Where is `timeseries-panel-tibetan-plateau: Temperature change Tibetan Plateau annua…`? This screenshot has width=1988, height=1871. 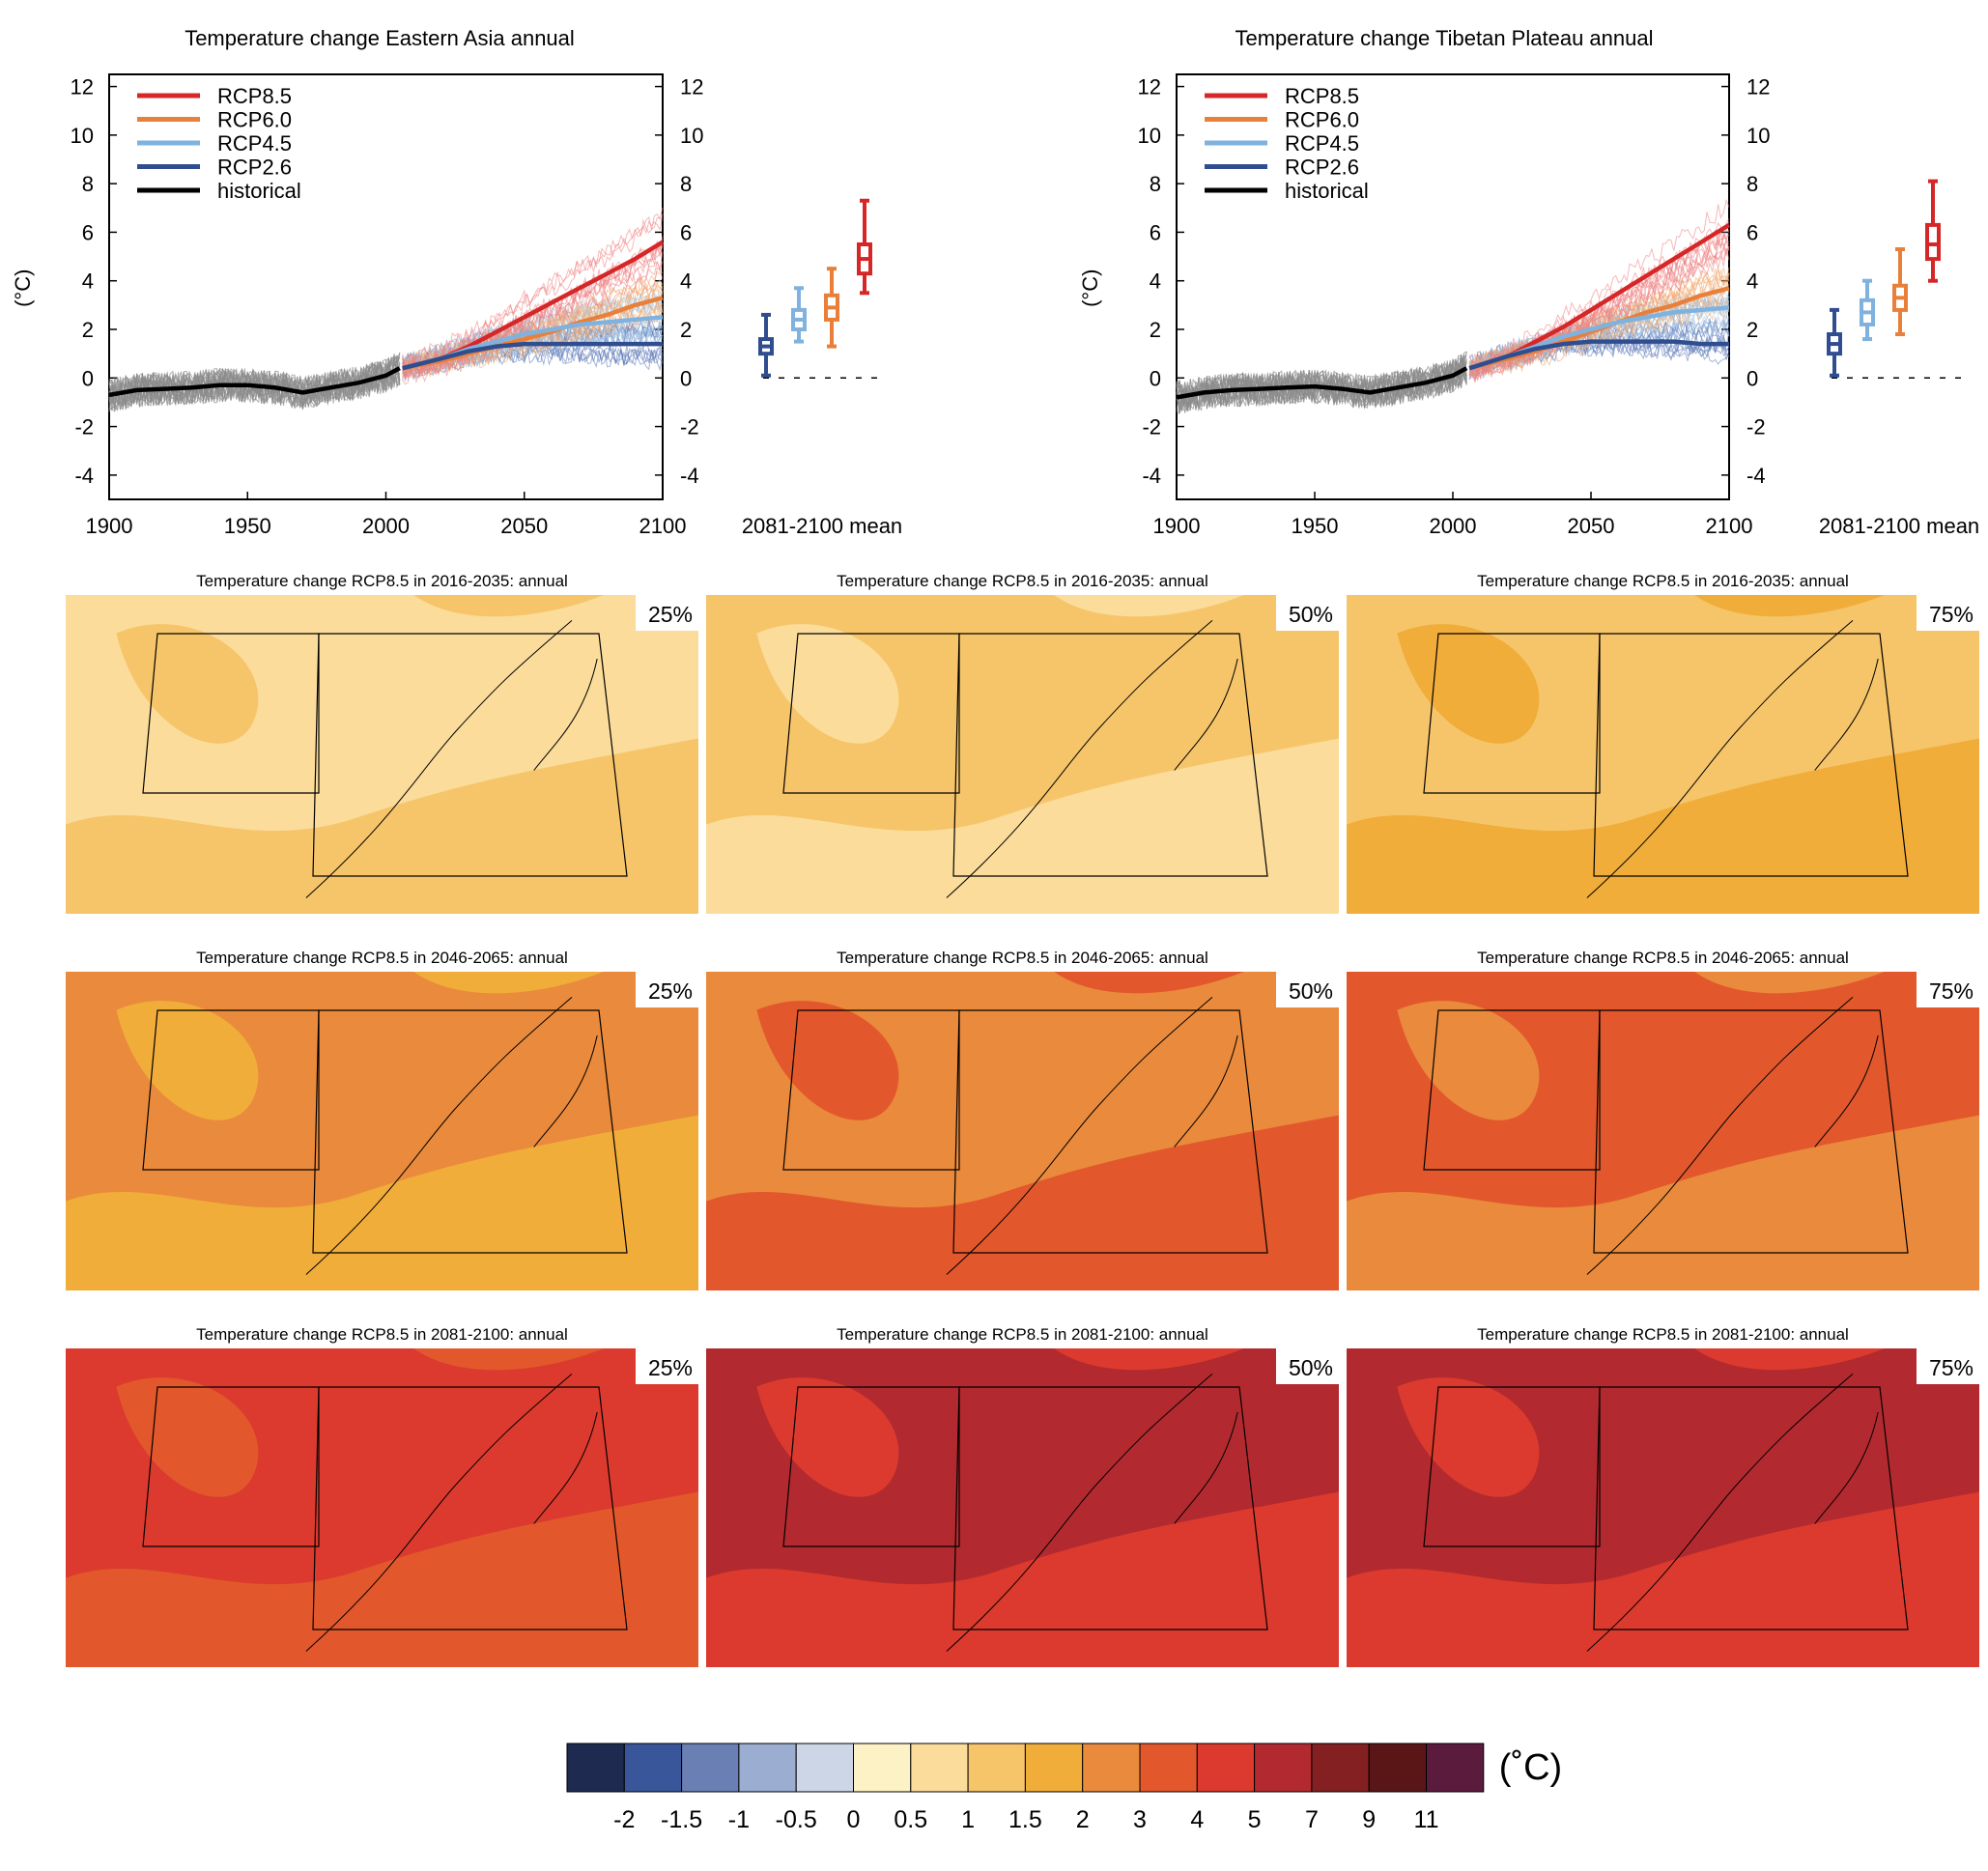
timeseries-panel-tibetan-plateau: Temperature change Tibetan Plateau annua… is located at coordinates (1528, 282).